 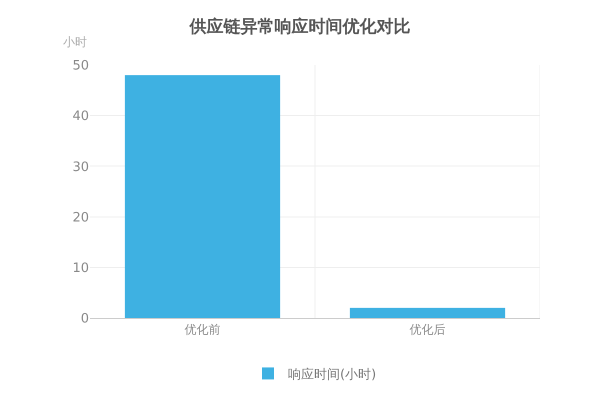 I want to click on y-axis-title: 小时, so click(x=75, y=42).